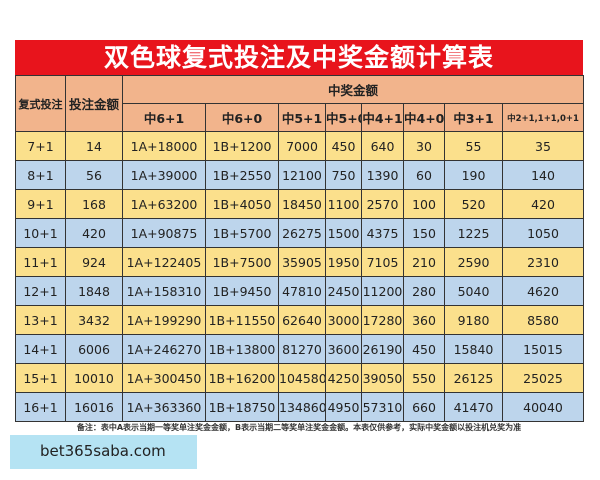  I want to click on table-cell: 1B+16200, so click(242, 378).